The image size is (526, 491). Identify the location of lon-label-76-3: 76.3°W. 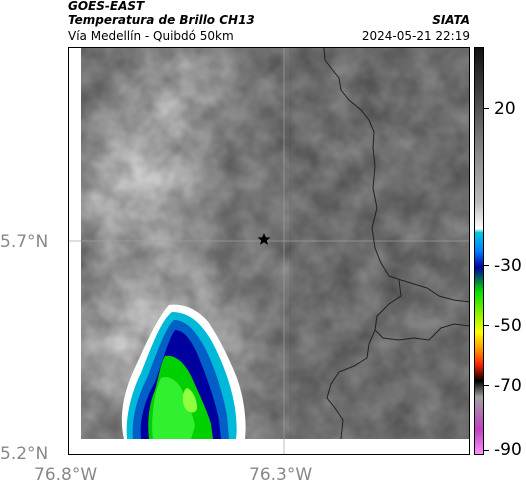
(281, 475).